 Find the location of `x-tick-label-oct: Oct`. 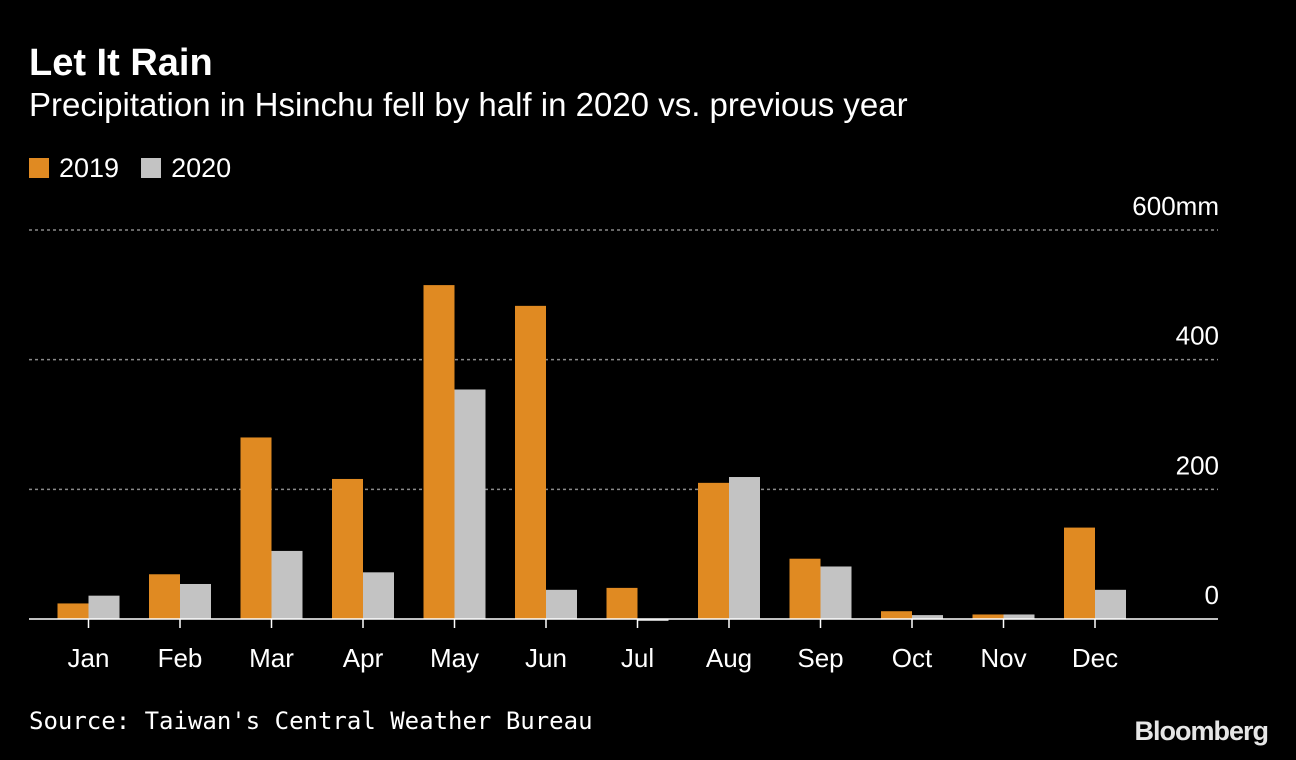

x-tick-label-oct: Oct is located at coordinates (912, 658).